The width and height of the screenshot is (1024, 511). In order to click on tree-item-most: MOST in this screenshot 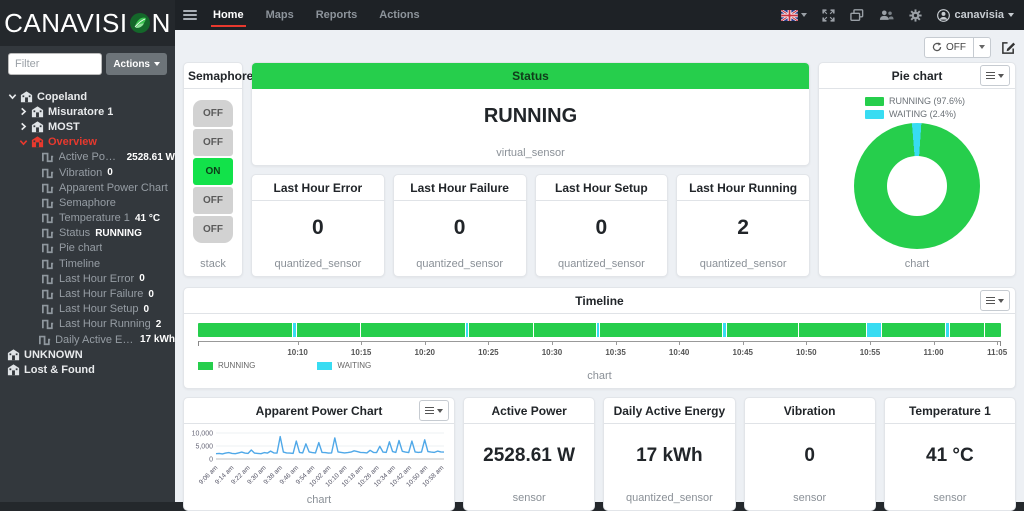, I will do `click(87, 126)`.